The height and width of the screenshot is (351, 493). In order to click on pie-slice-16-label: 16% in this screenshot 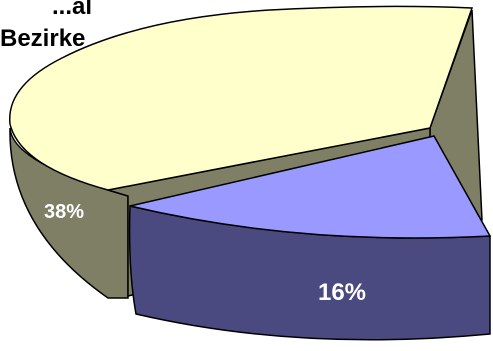, I will do `click(342, 292)`.